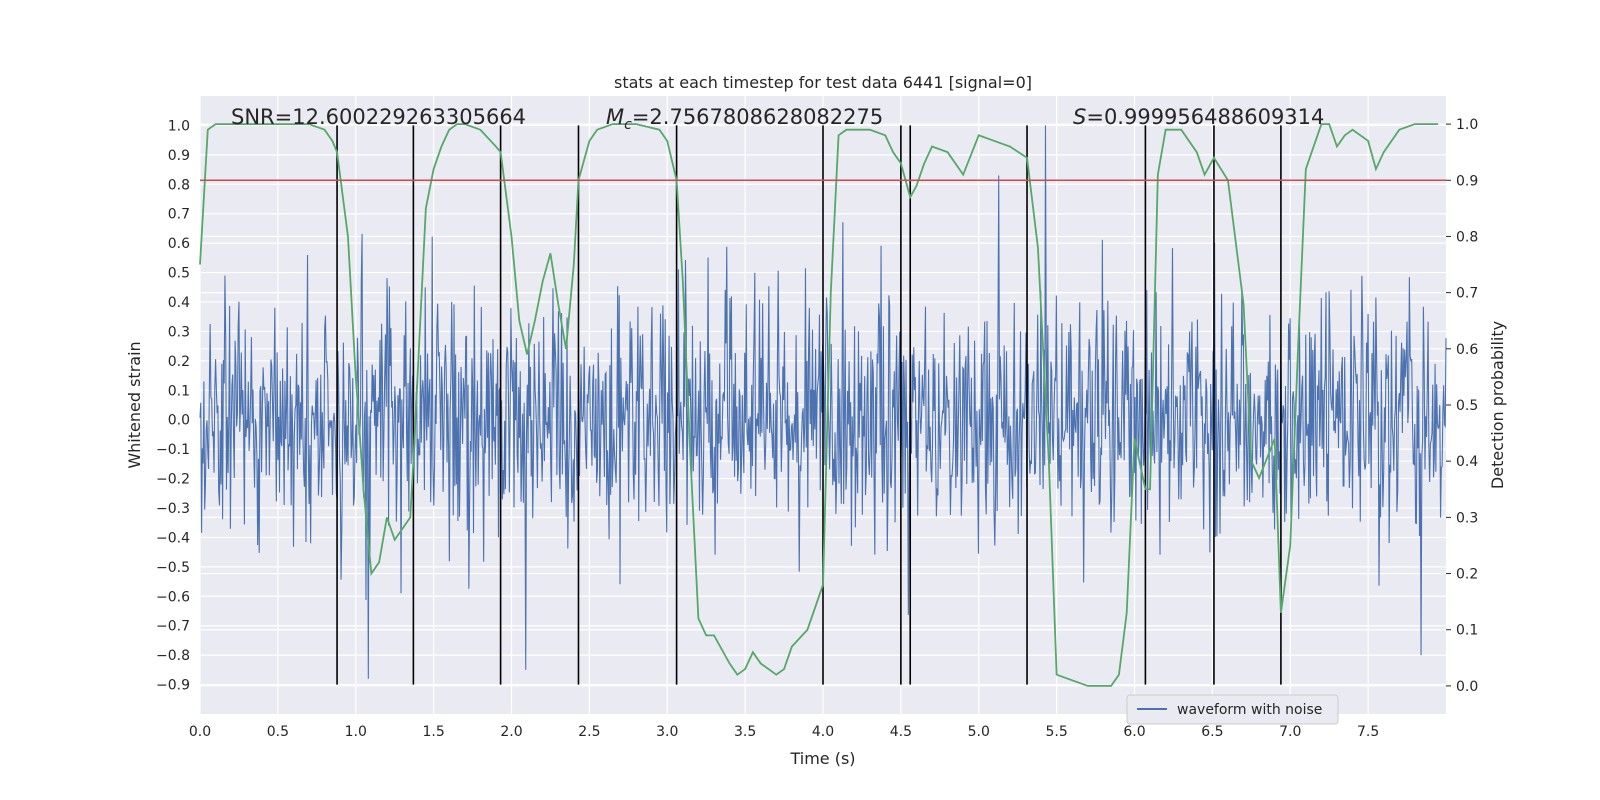 This screenshot has height=800, width=1600. Describe the element at coordinates (378, 117) in the screenshot. I see `snr-annotation: SNR=12.600229263305664` at that location.